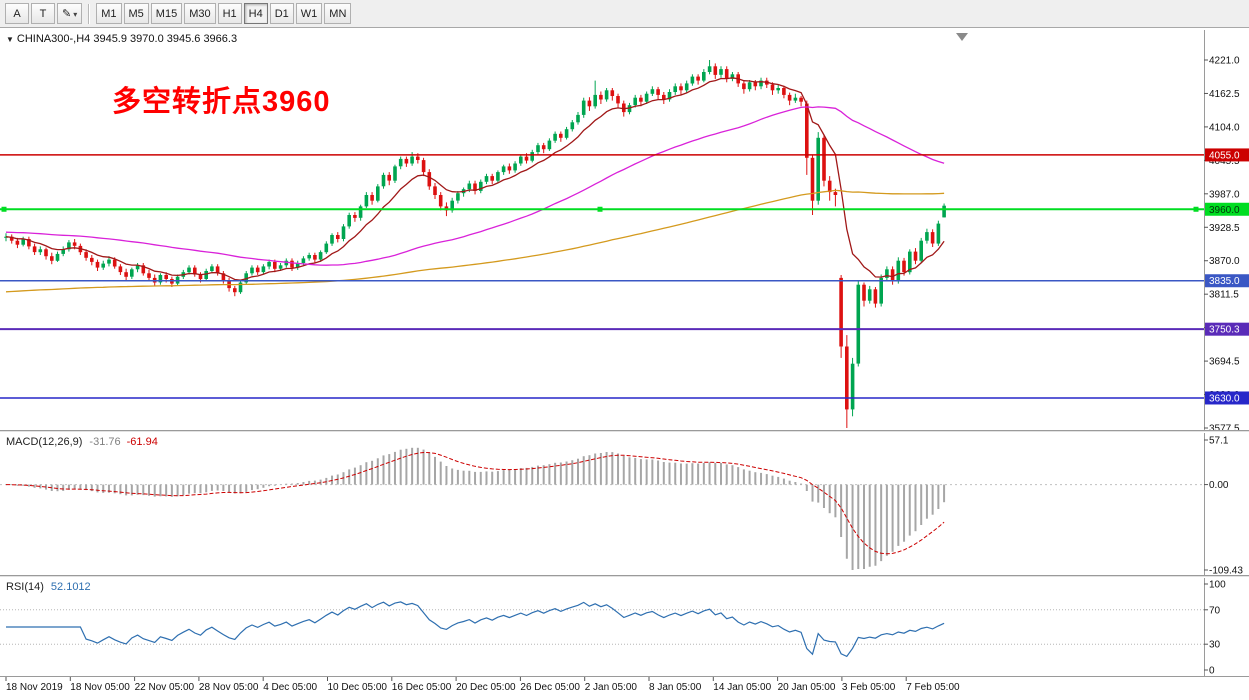  What do you see at coordinates (43, 13) in the screenshot?
I see `text-tool-button: T` at bounding box center [43, 13].